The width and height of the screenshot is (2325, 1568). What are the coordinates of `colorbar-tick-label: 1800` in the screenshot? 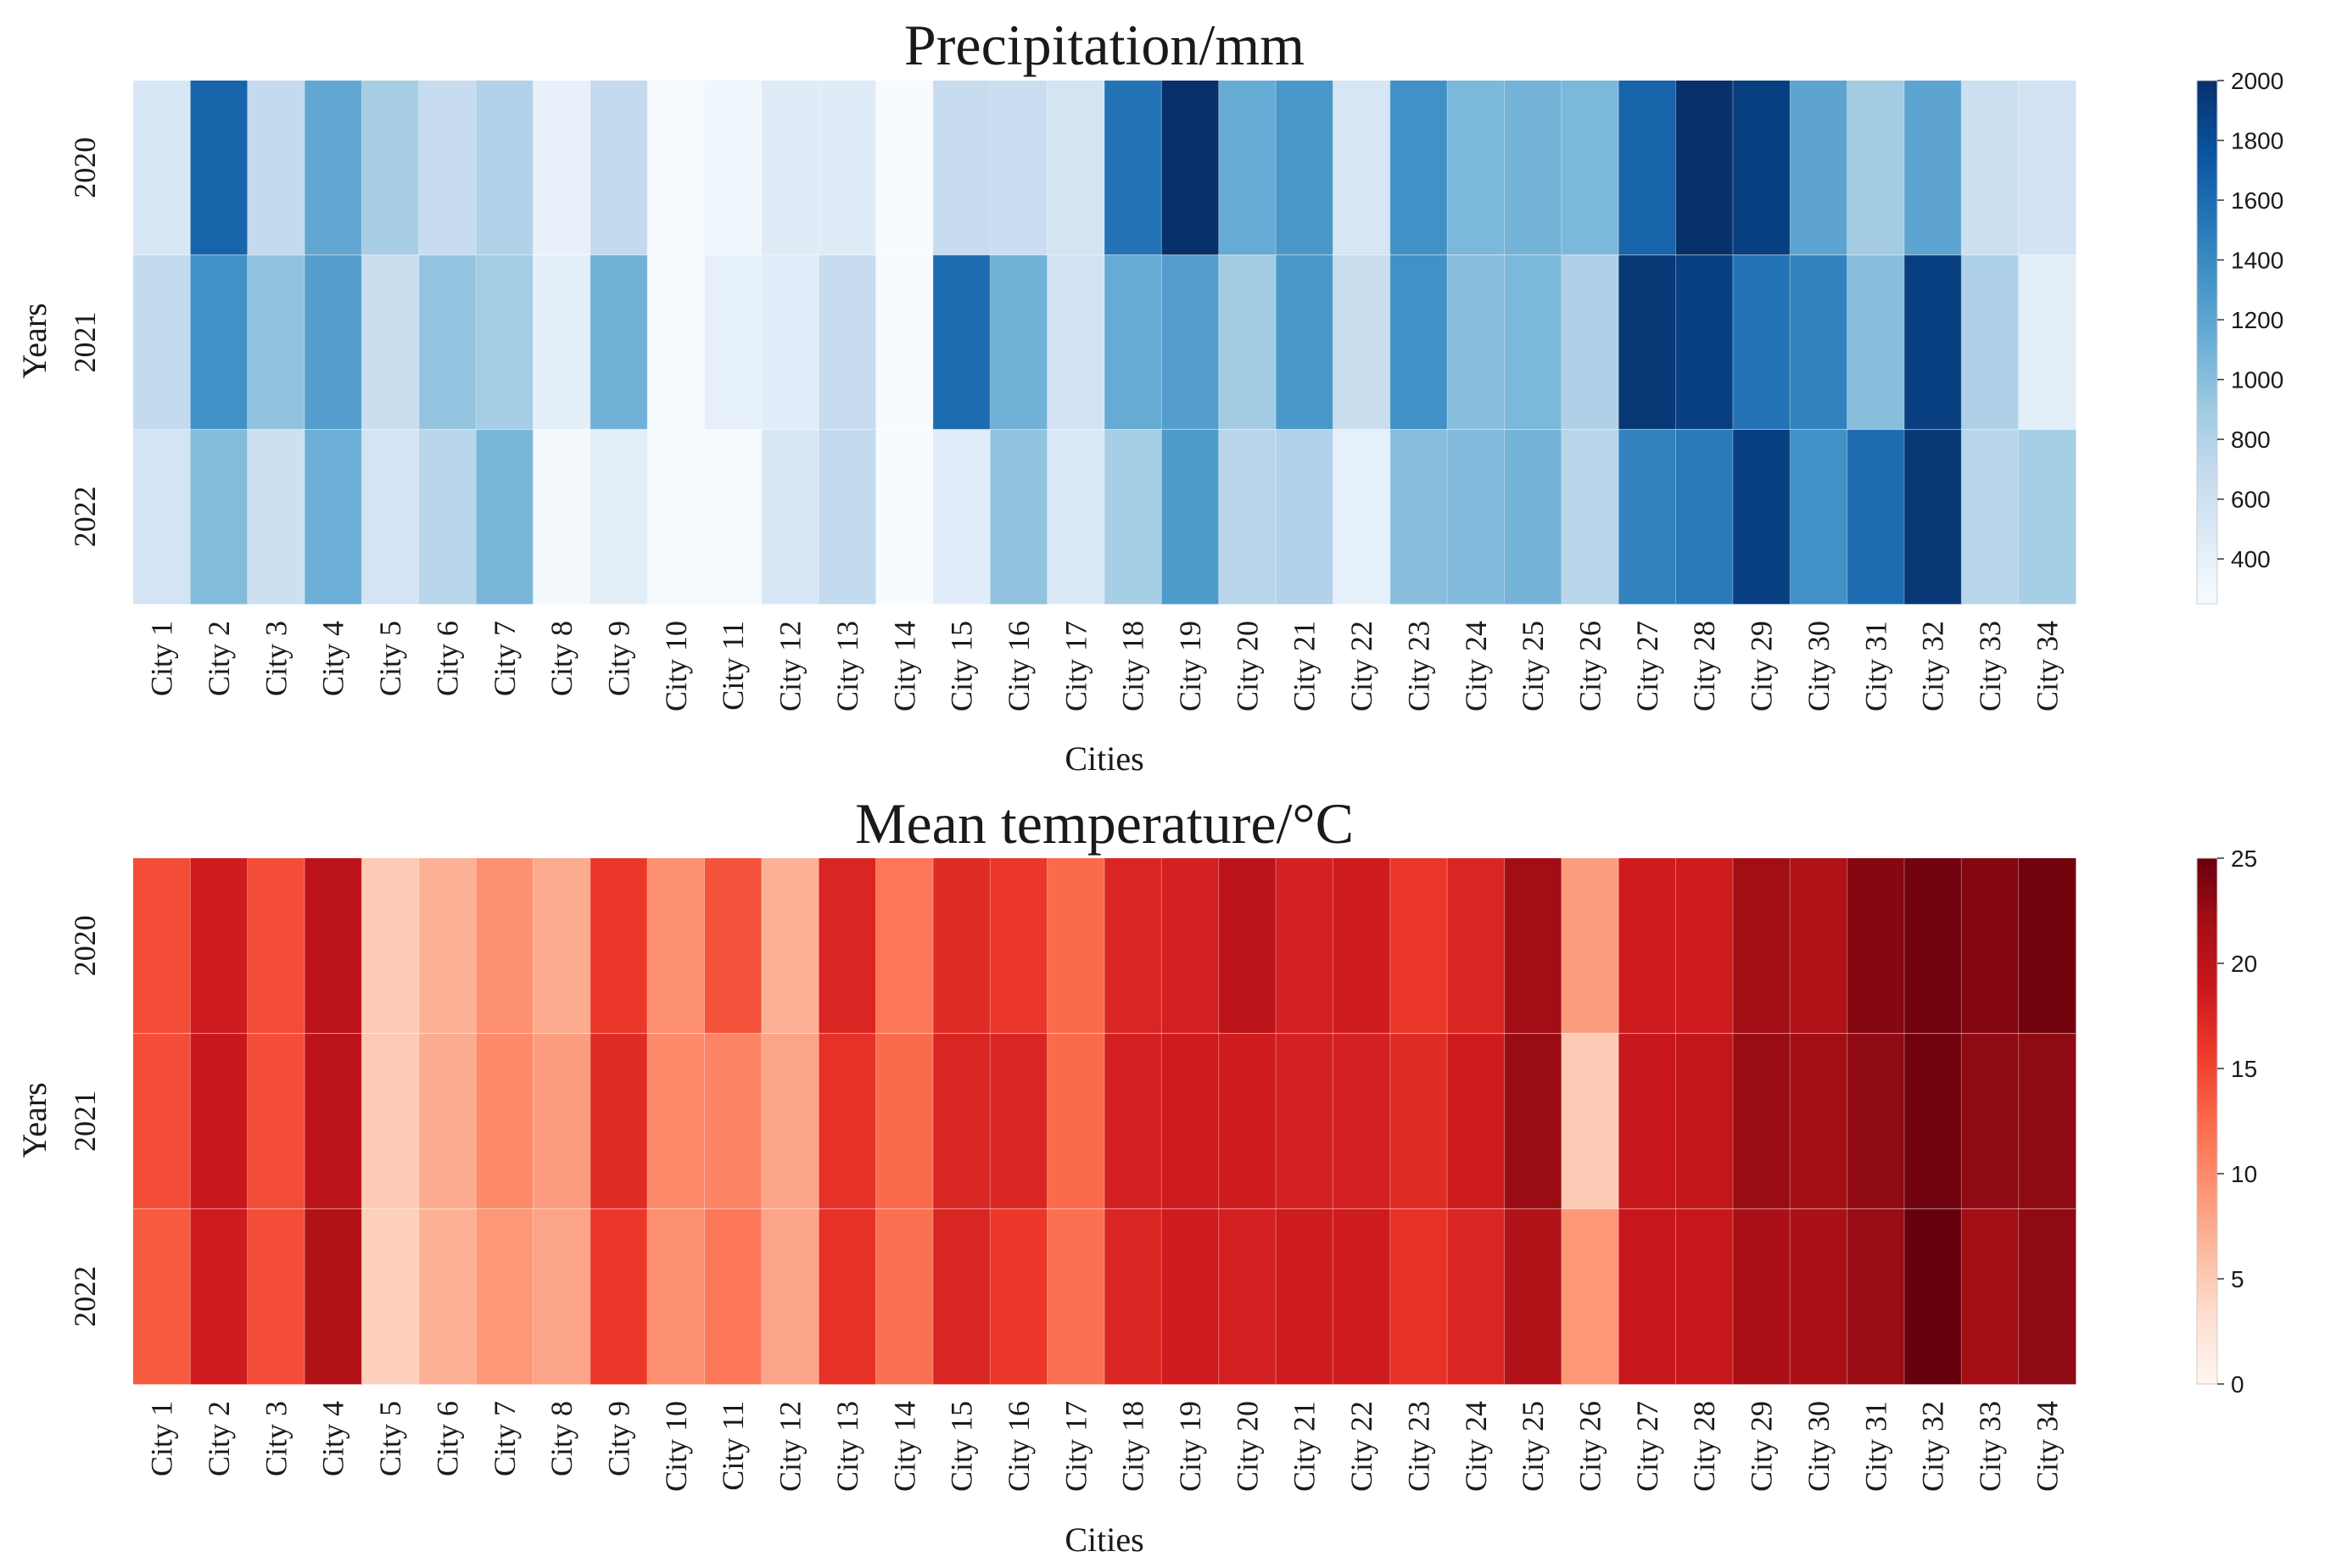 It's located at (2257, 141).